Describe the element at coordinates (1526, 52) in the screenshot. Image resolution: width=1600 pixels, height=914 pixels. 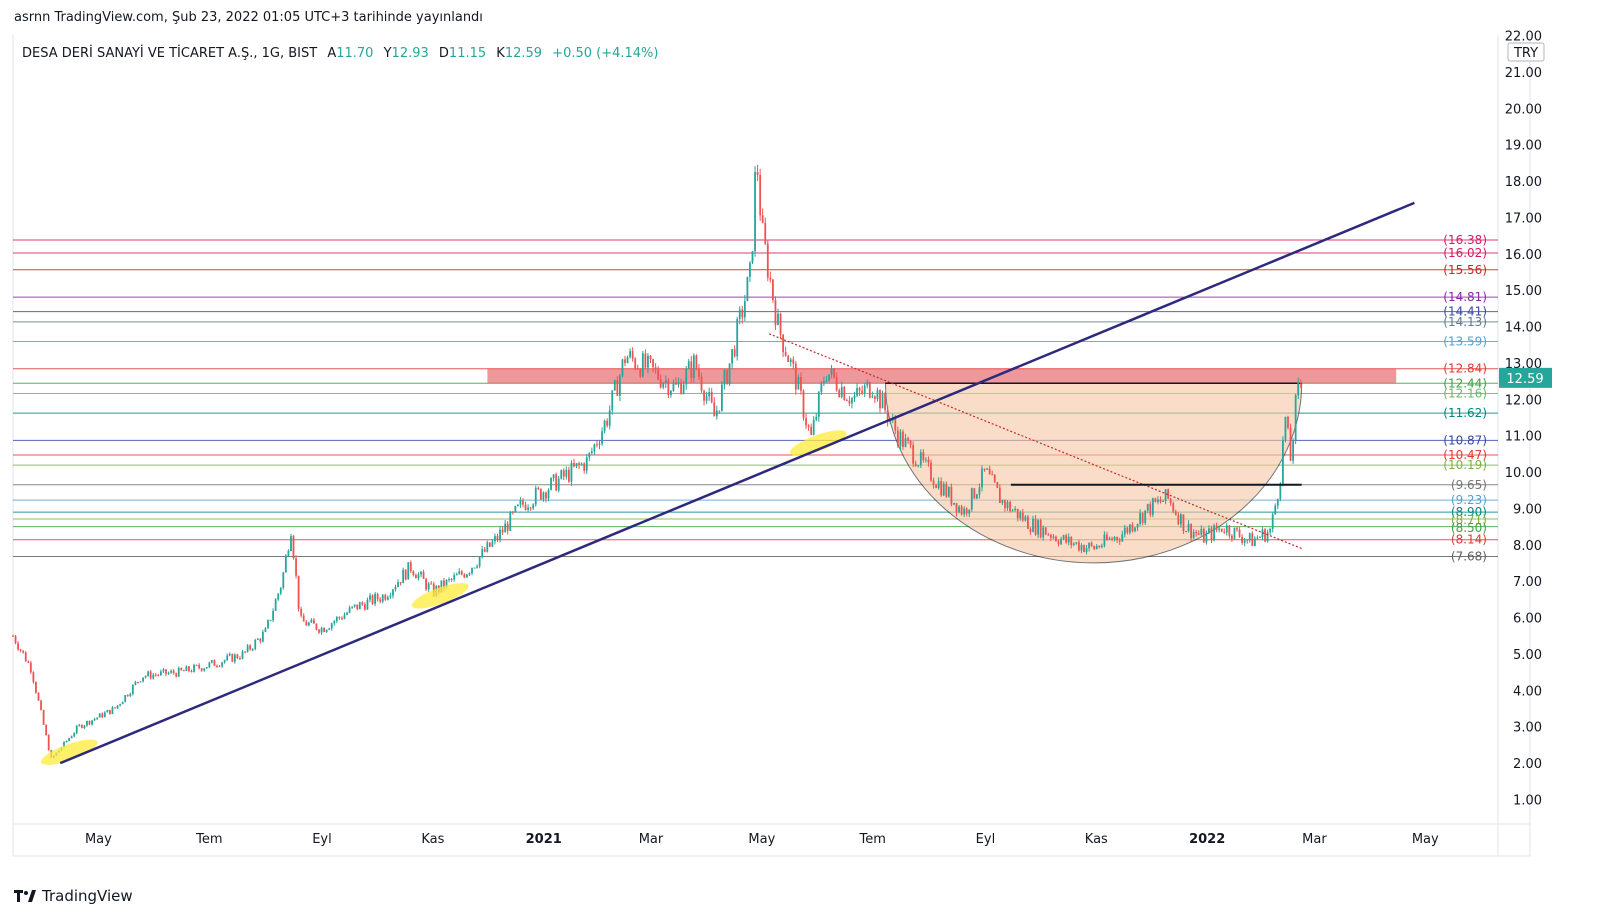
I see `currency-badge` at that location.